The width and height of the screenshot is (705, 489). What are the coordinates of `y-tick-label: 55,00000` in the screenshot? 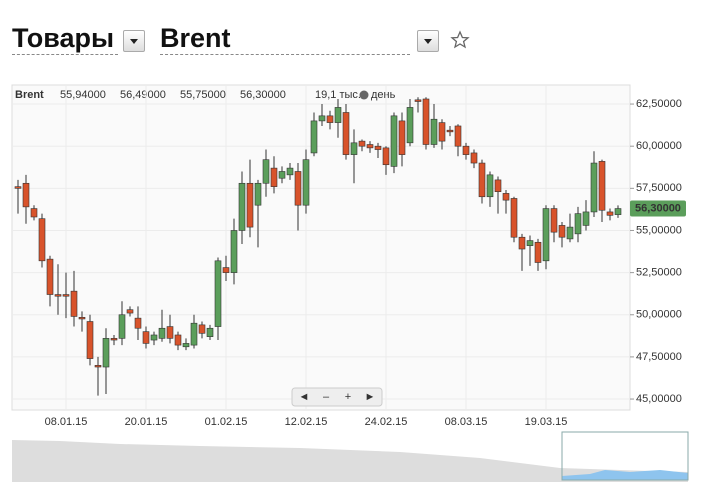 It's located at (659, 230).